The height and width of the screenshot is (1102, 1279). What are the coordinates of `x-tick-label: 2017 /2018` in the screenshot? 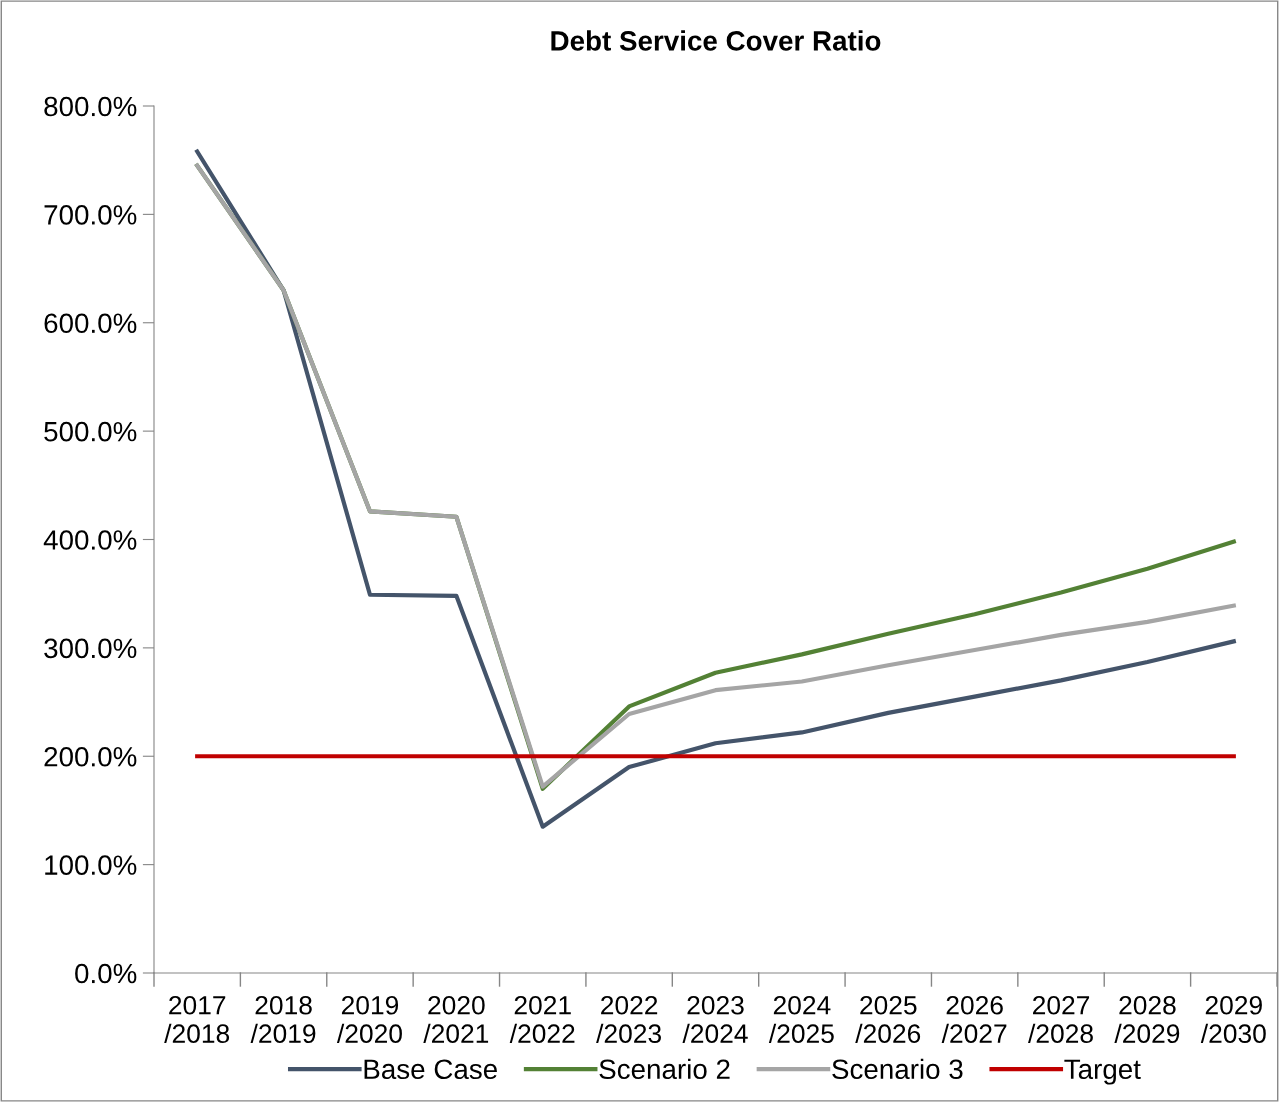 It's located at (197, 1019).